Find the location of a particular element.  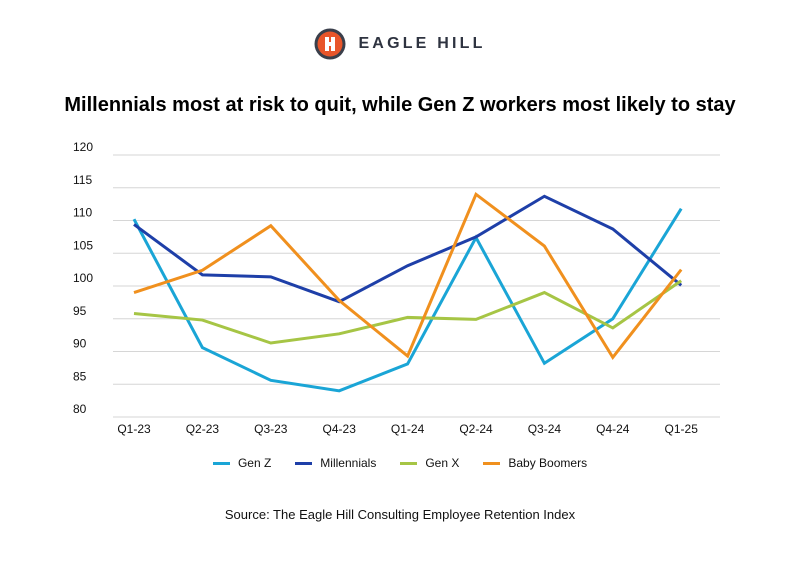

y-tick-label: 95 is located at coordinates (80, 311).